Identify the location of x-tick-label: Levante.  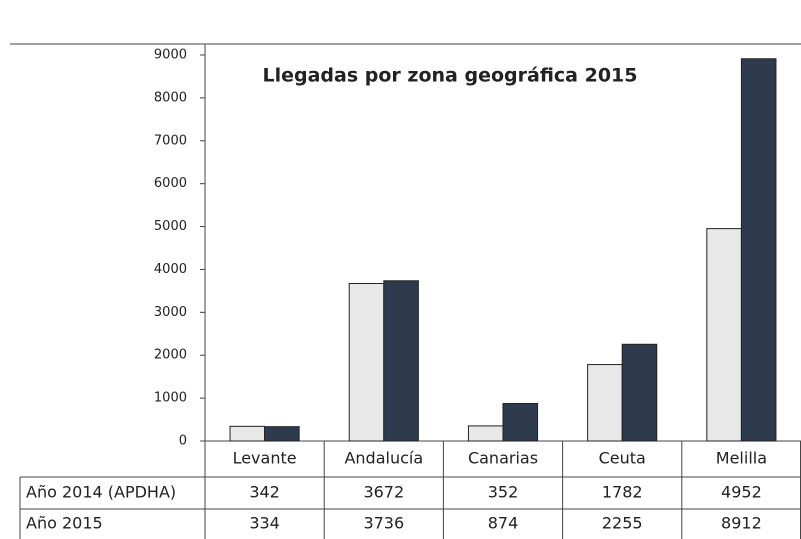
(265, 458).